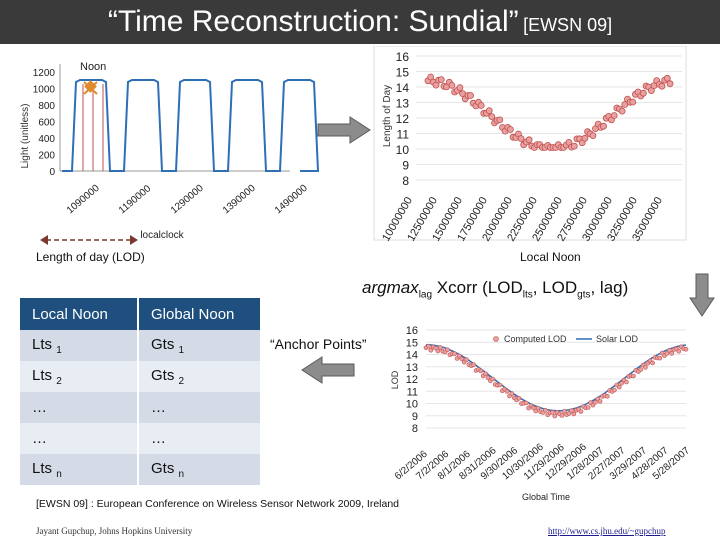  I want to click on global-chart-ytick: 9, so click(415, 417).